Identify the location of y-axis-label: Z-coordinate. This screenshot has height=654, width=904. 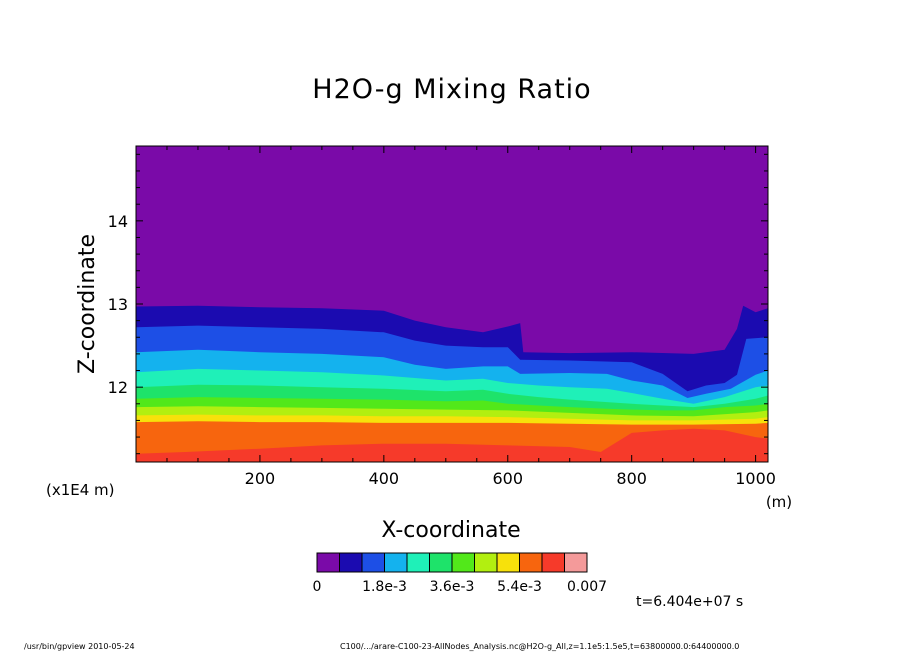
(87, 304).